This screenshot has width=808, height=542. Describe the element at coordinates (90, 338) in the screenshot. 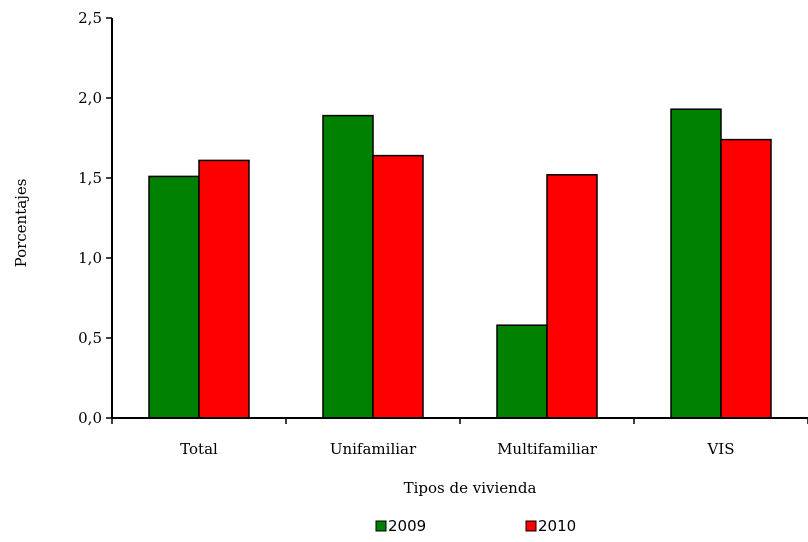

I see `y-tick-label: 0,5` at that location.